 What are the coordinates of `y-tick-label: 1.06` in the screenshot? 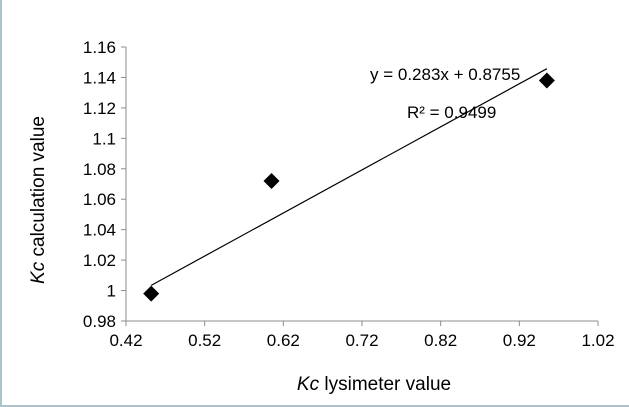 It's located at (99, 199).